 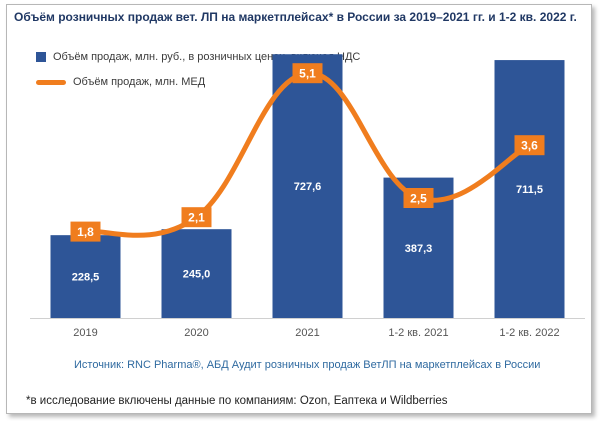 I want to click on legend-swatch-bars, so click(x=41, y=57).